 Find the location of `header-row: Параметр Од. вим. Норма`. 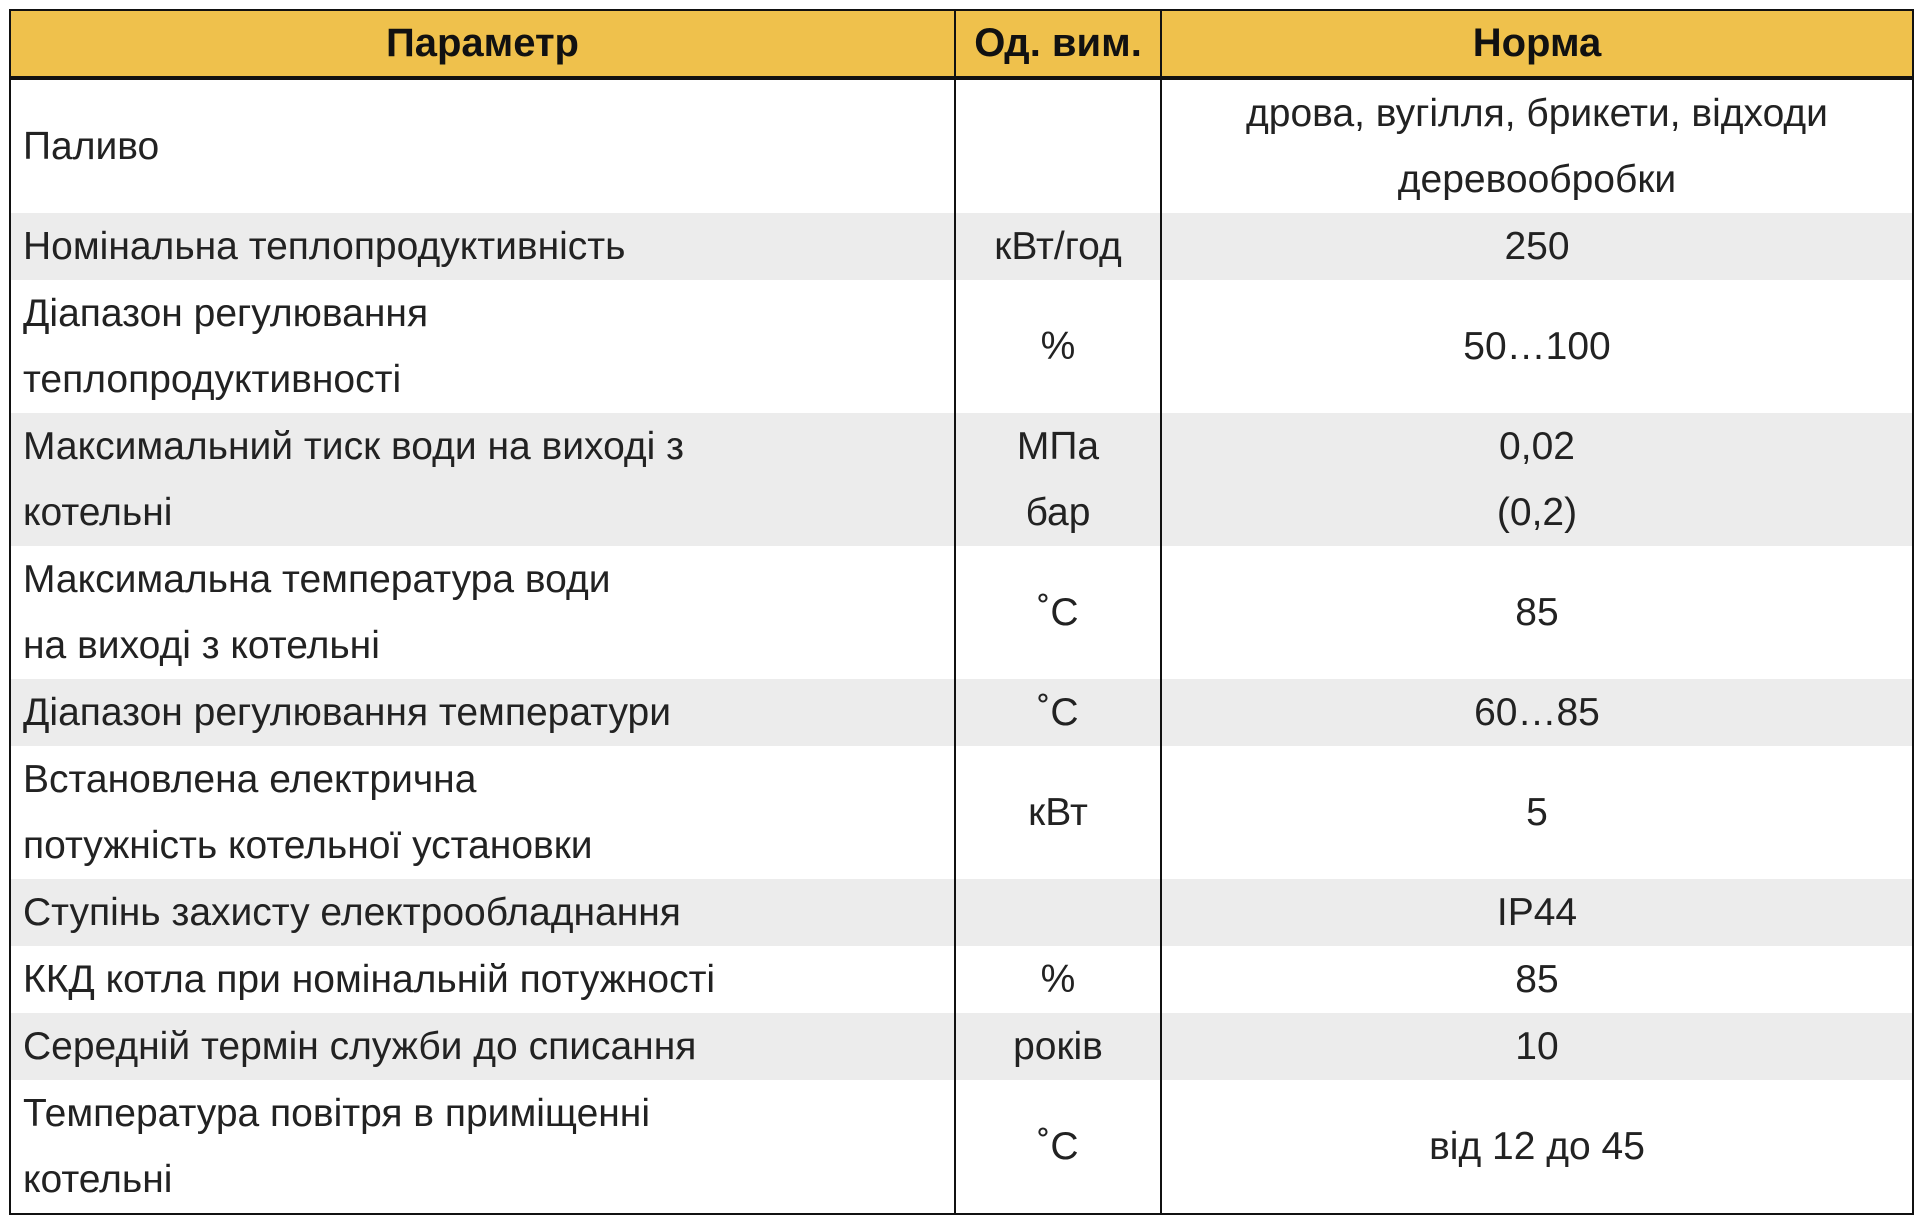

header-row: Параметр Од. вим. Норма is located at coordinates (962, 45).